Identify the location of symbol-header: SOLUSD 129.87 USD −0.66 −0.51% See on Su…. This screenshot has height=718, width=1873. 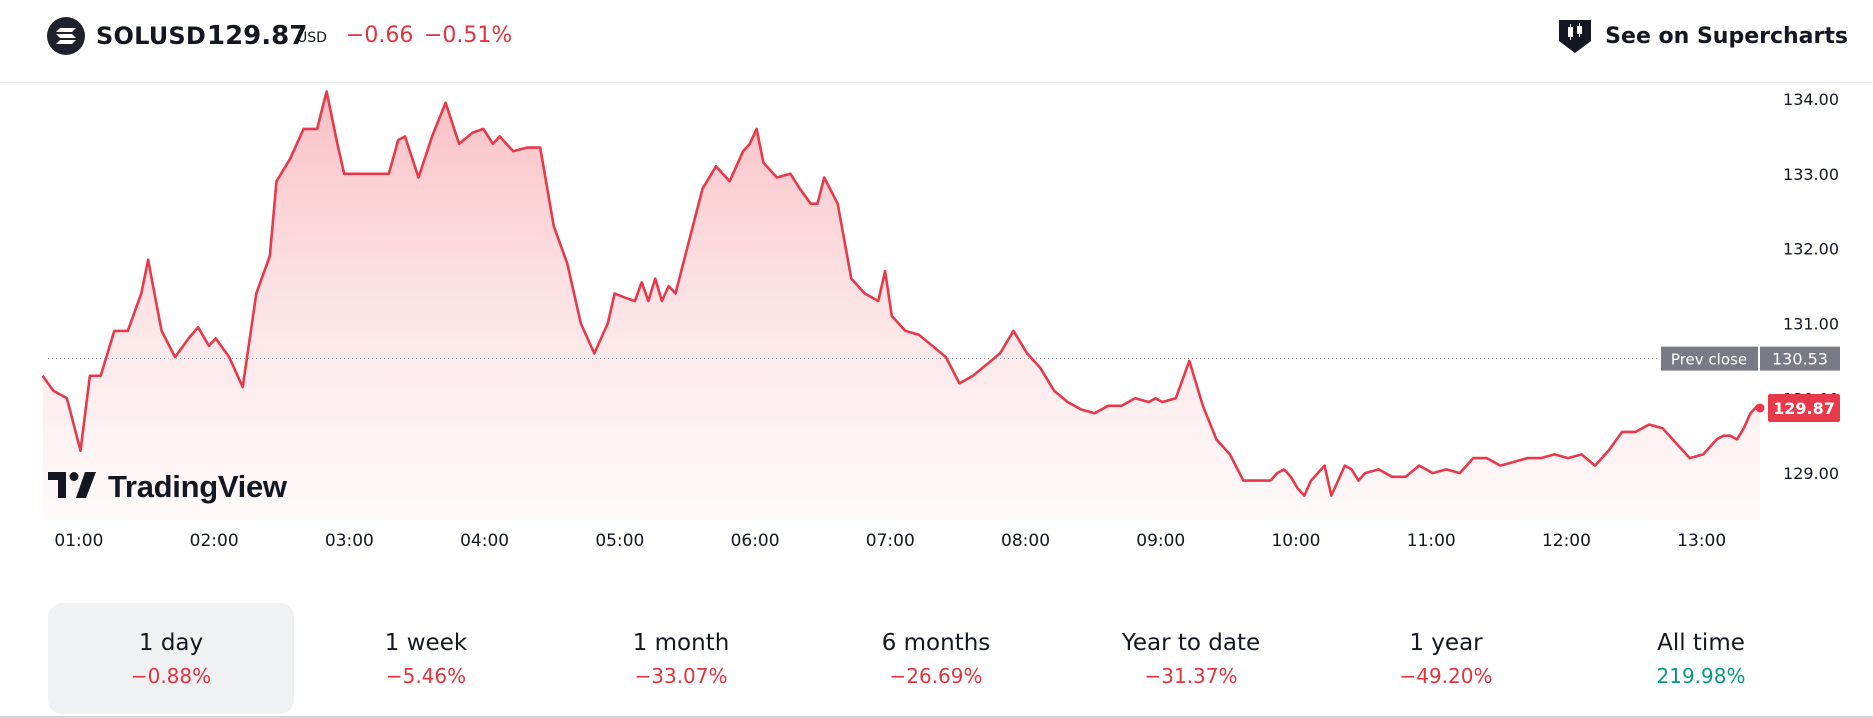
(936, 41).